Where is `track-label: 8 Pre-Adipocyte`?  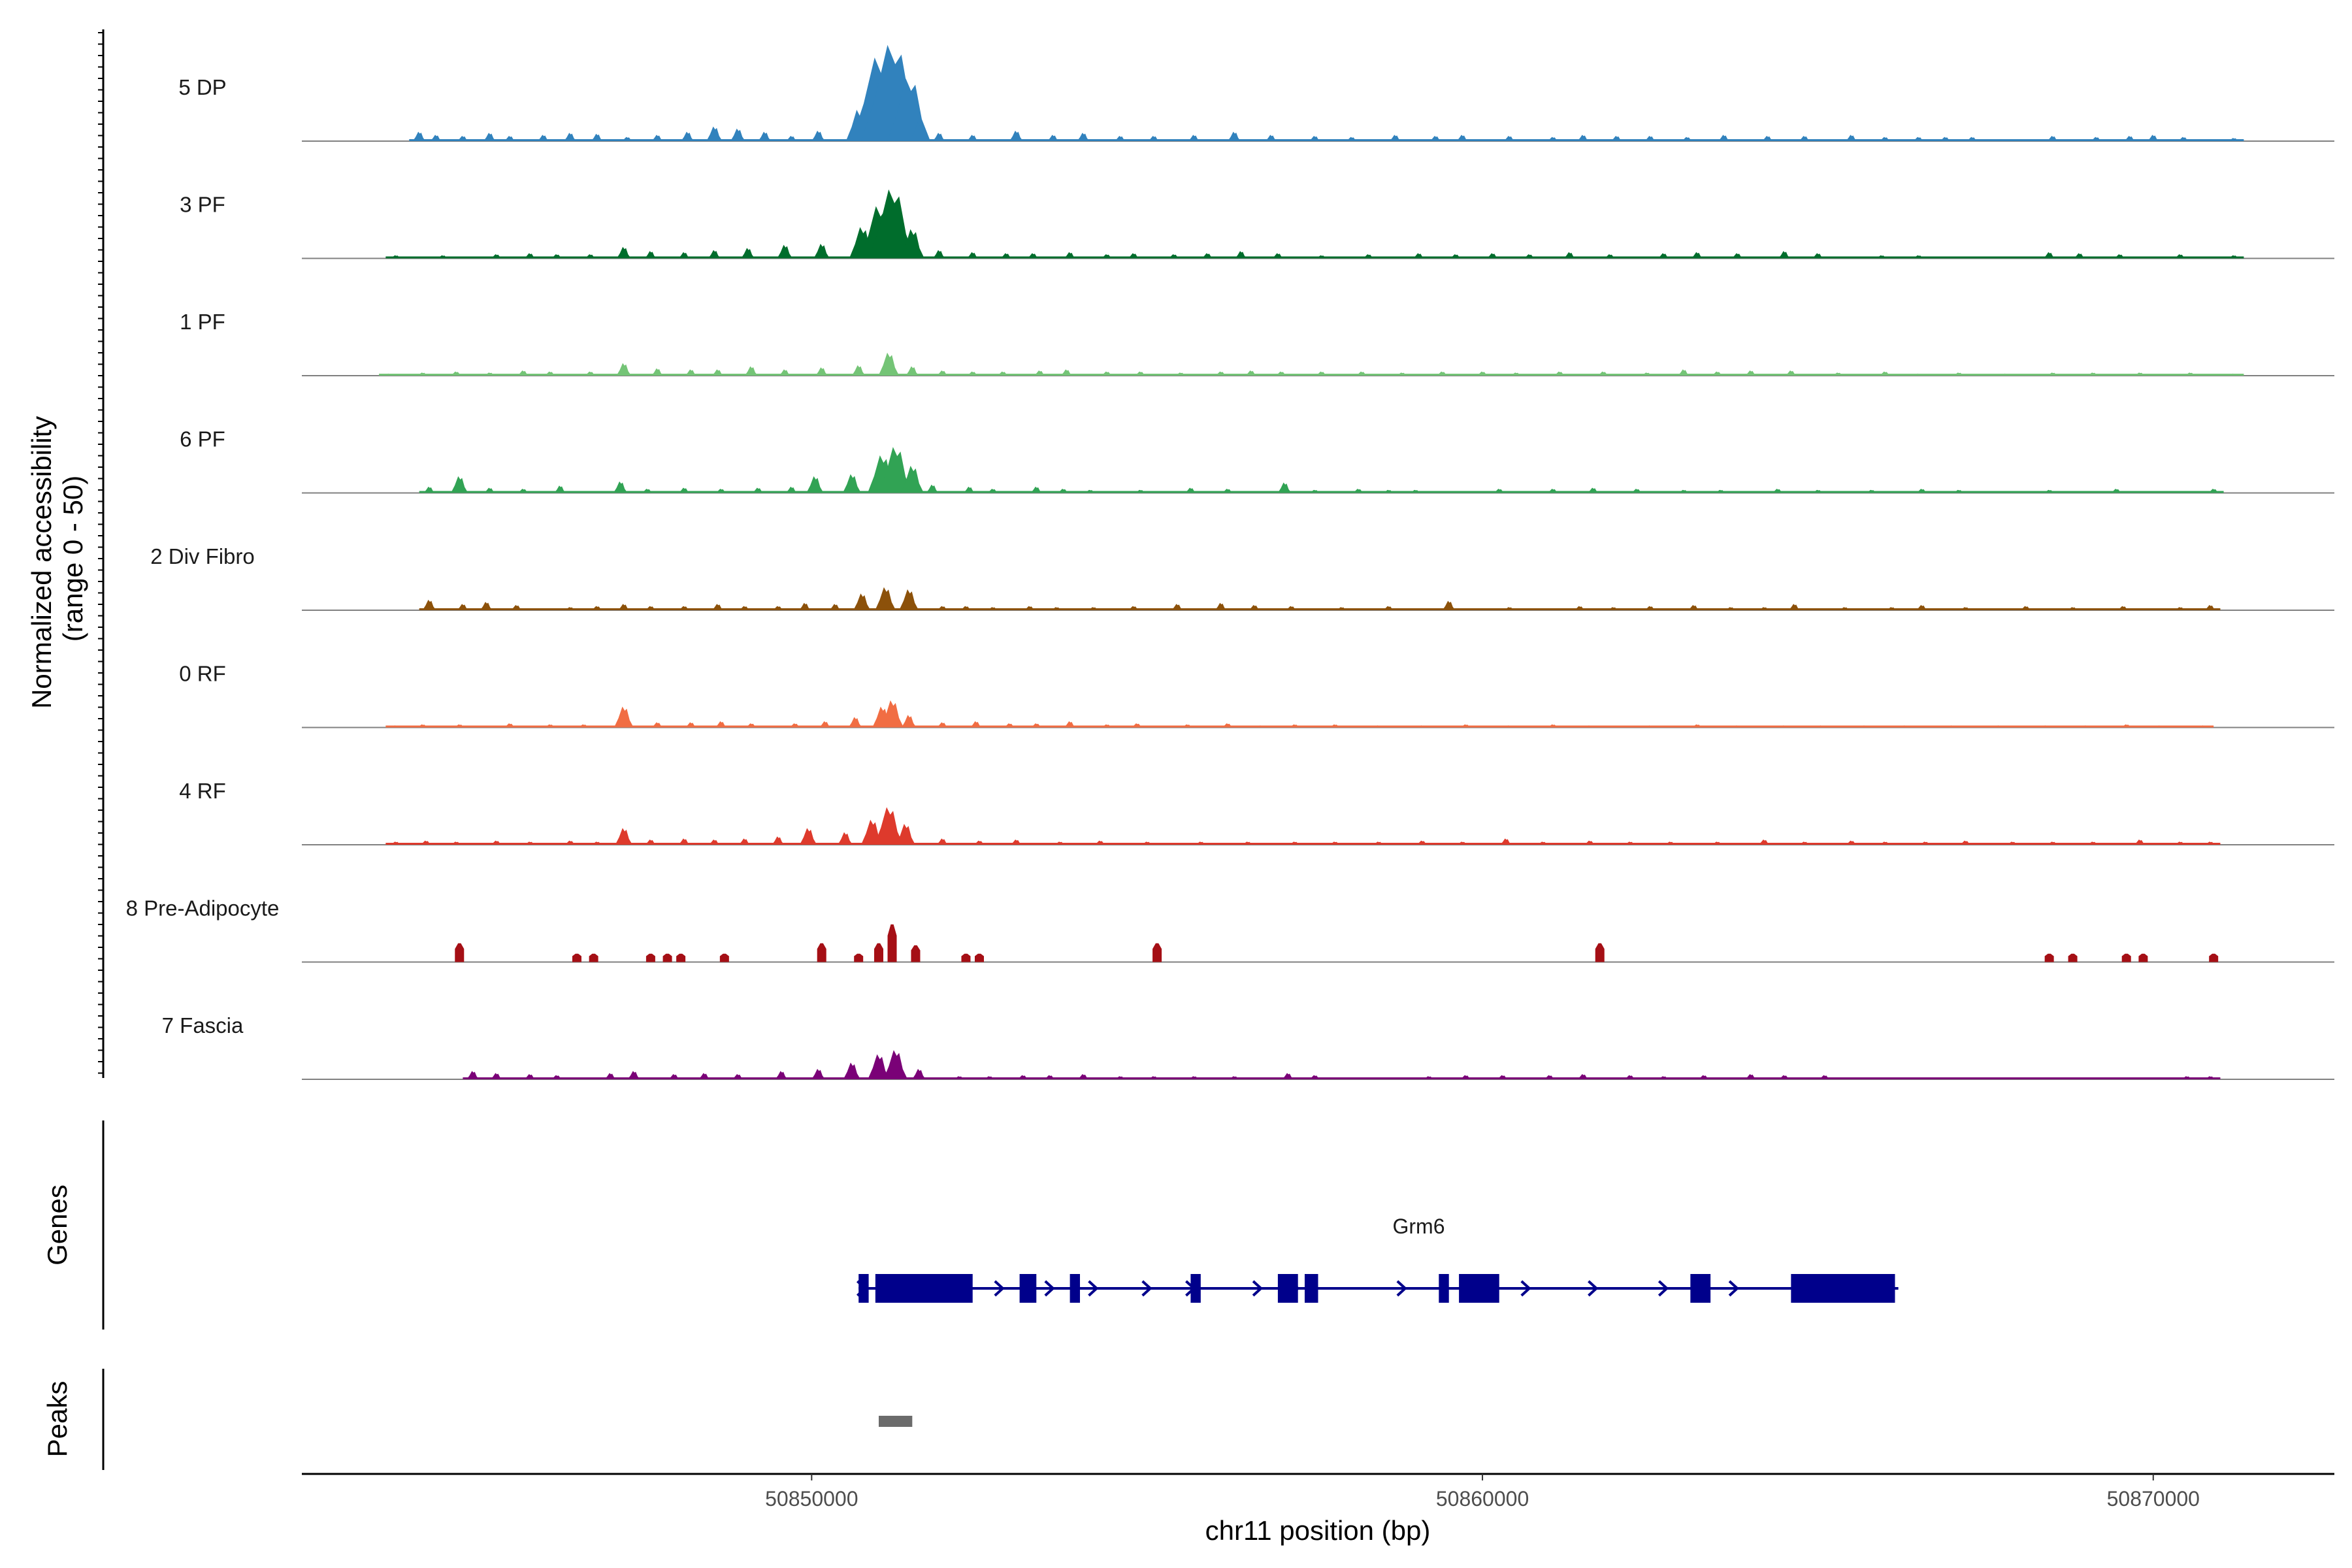
track-label: 8 Pre-Adipocyte is located at coordinates (203, 908).